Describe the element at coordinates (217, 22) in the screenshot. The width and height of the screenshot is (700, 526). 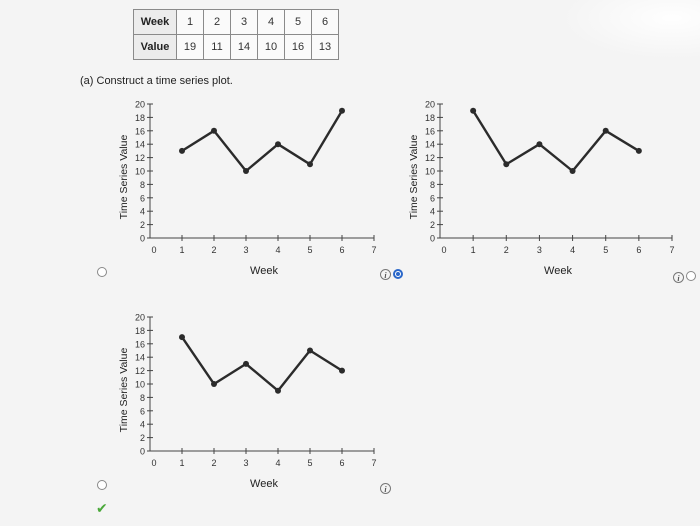
I see `week-cell: 2` at that location.